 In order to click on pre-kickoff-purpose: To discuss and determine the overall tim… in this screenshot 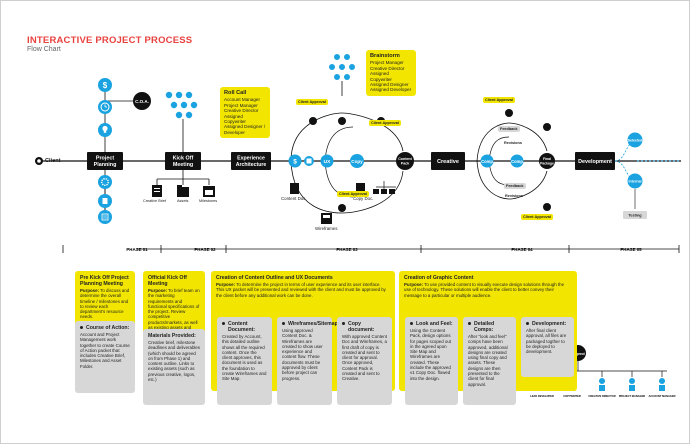, I will do `click(105, 304)`.